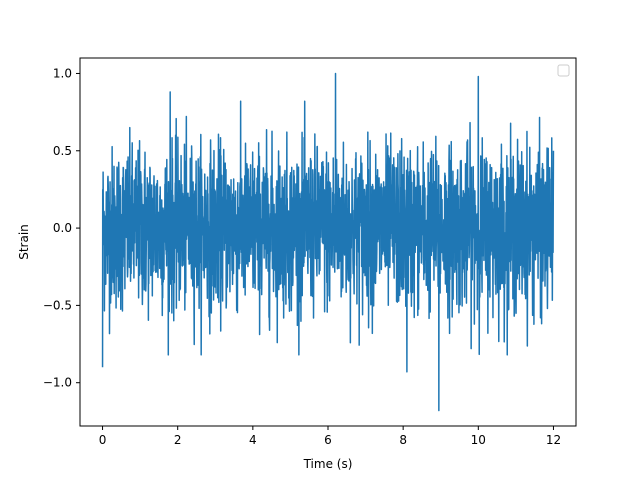  I want to click on y-tick-label: 1.0, so click(62, 73).